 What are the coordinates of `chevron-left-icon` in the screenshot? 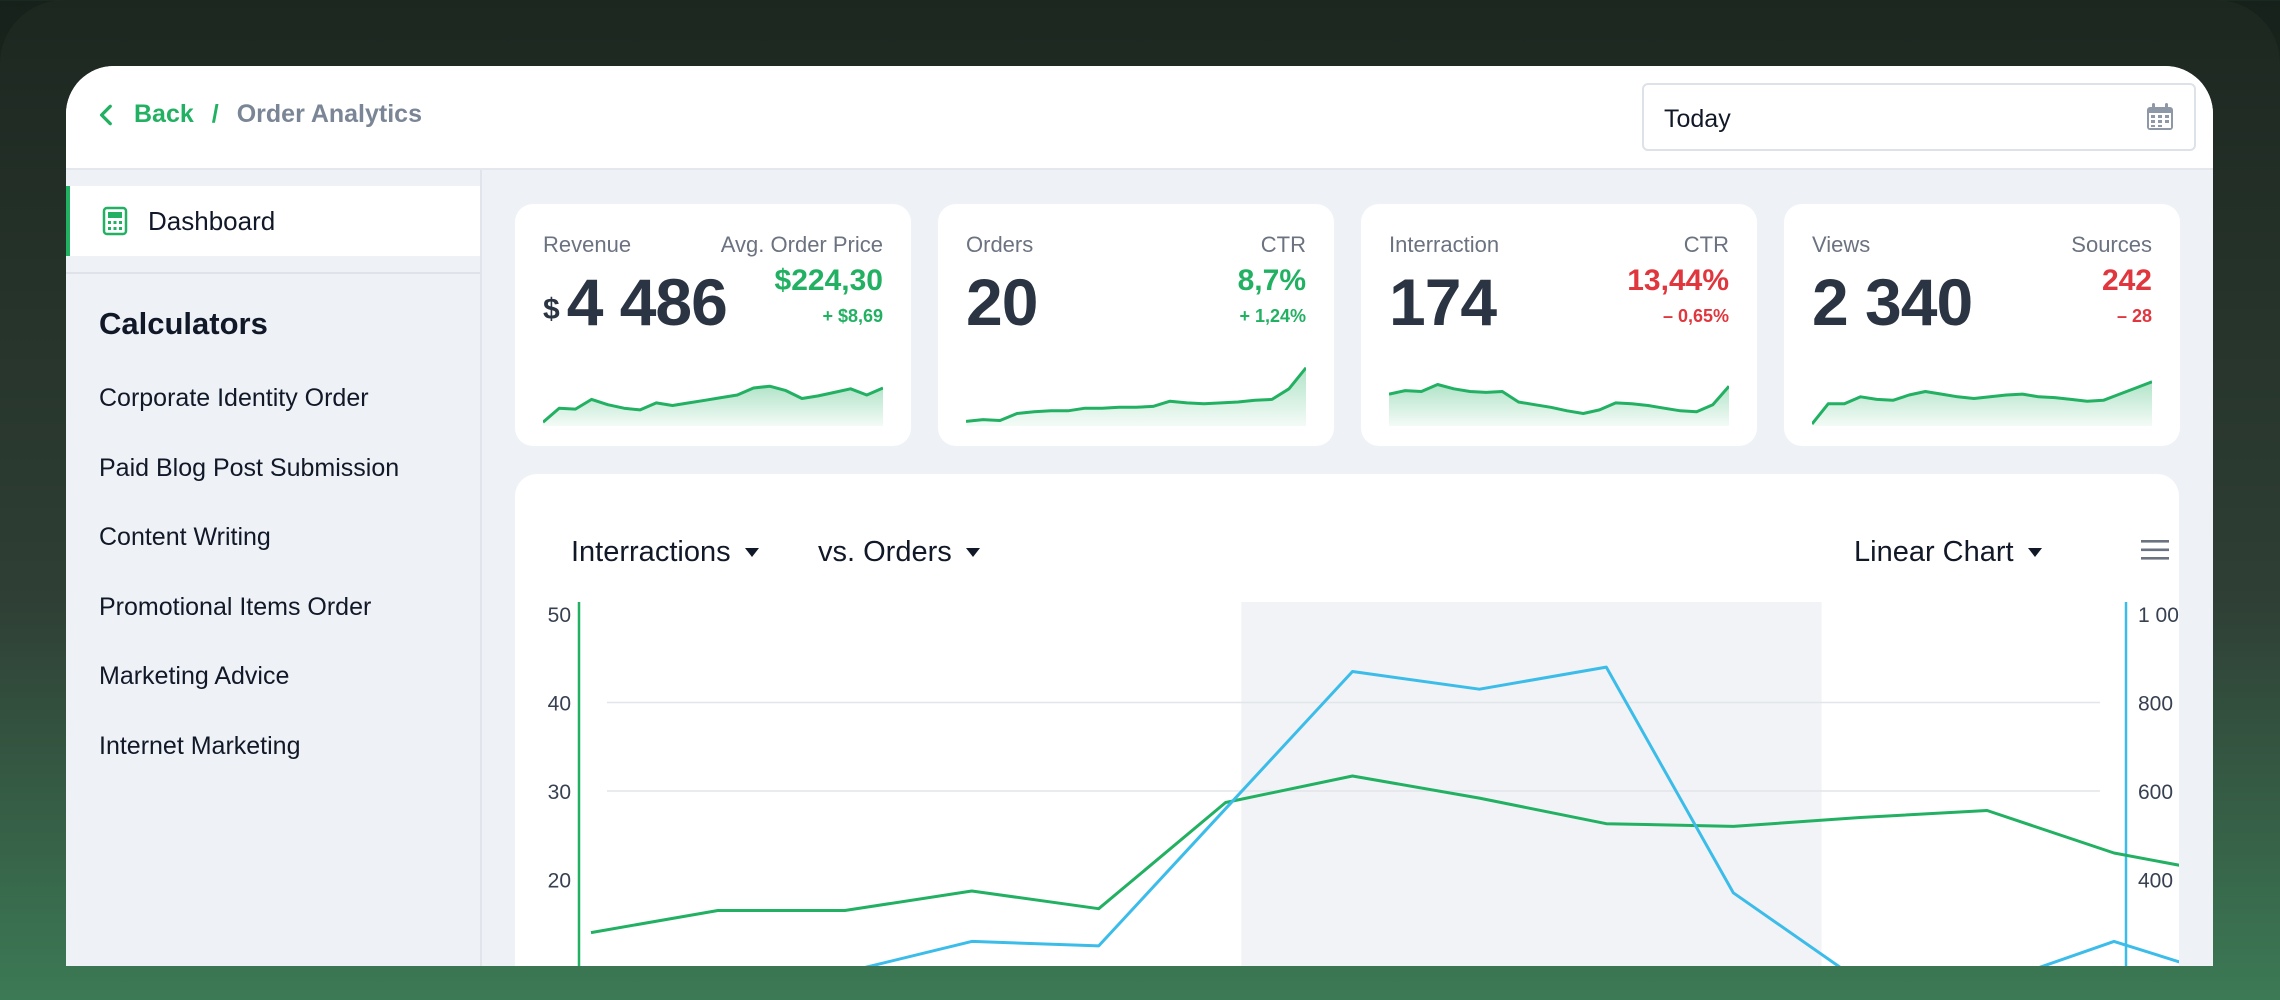 It's located at (107, 115).